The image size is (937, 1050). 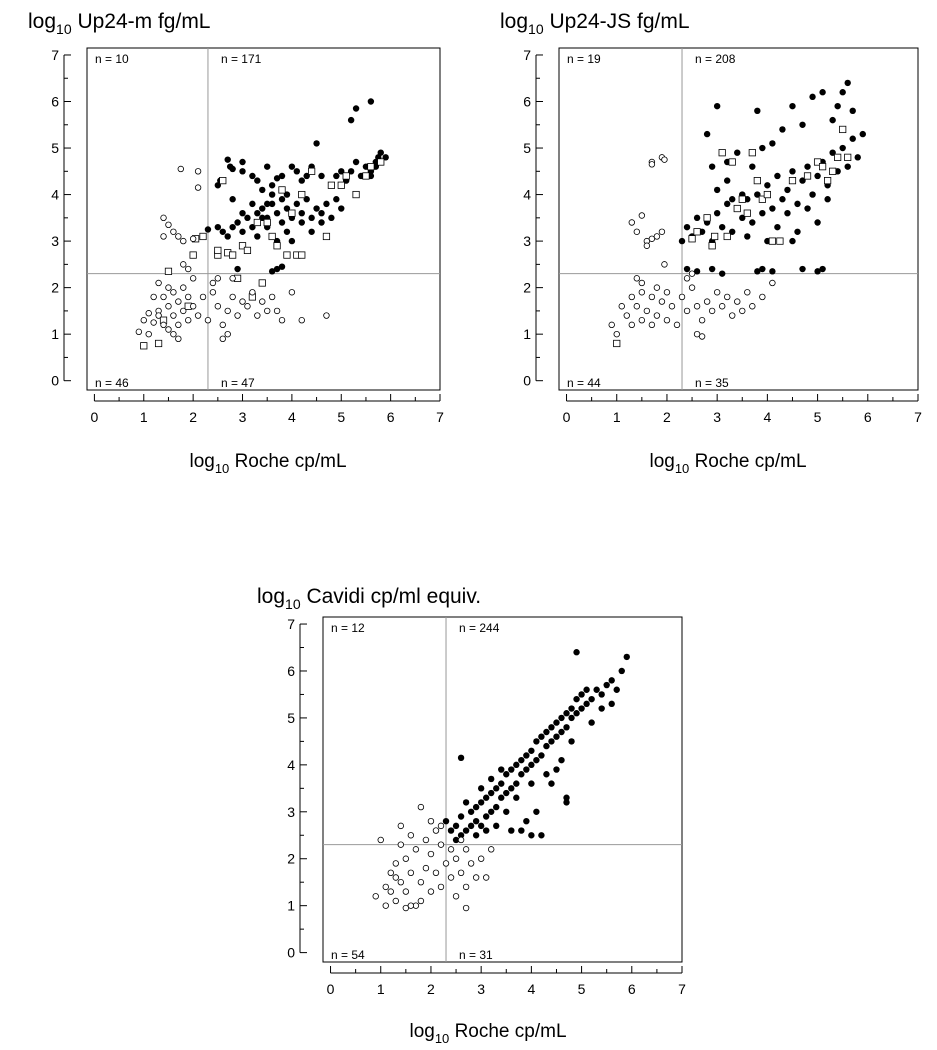 I want to click on quadrant-count-top-right: n = 244, so click(x=479, y=628).